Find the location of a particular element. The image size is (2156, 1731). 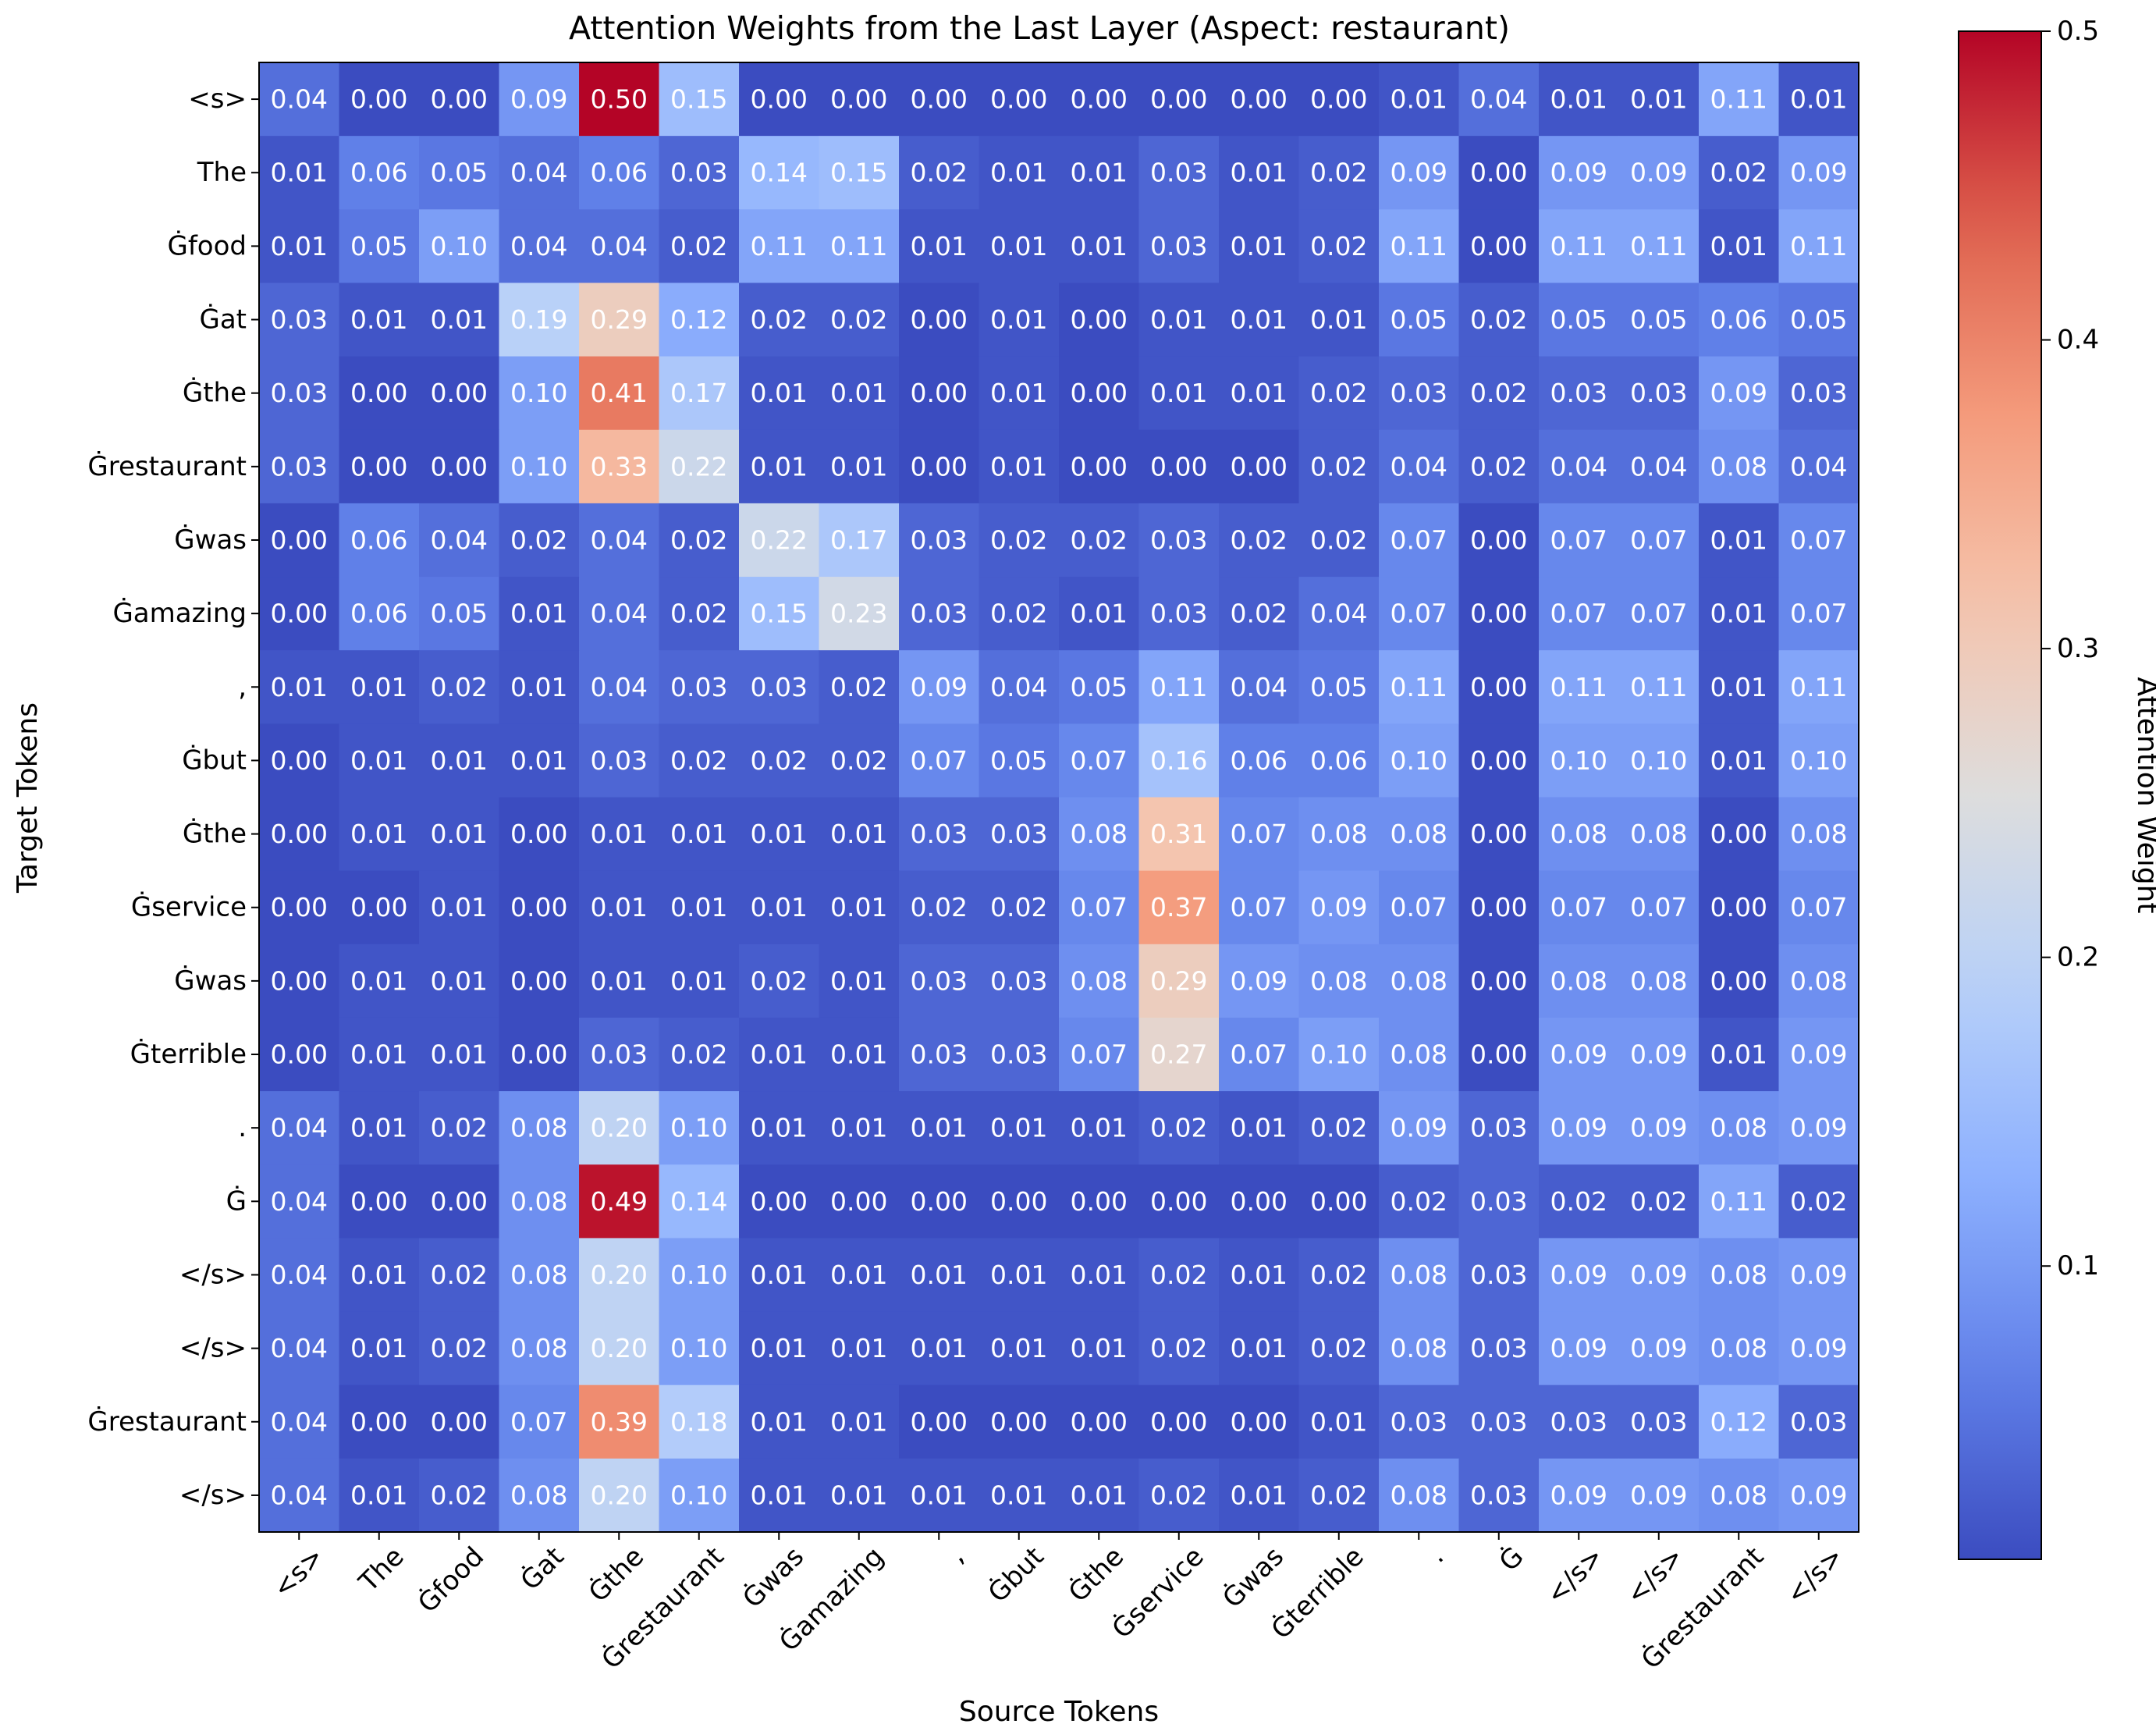

cell-value-label: 0.10 is located at coordinates (698, 1348).